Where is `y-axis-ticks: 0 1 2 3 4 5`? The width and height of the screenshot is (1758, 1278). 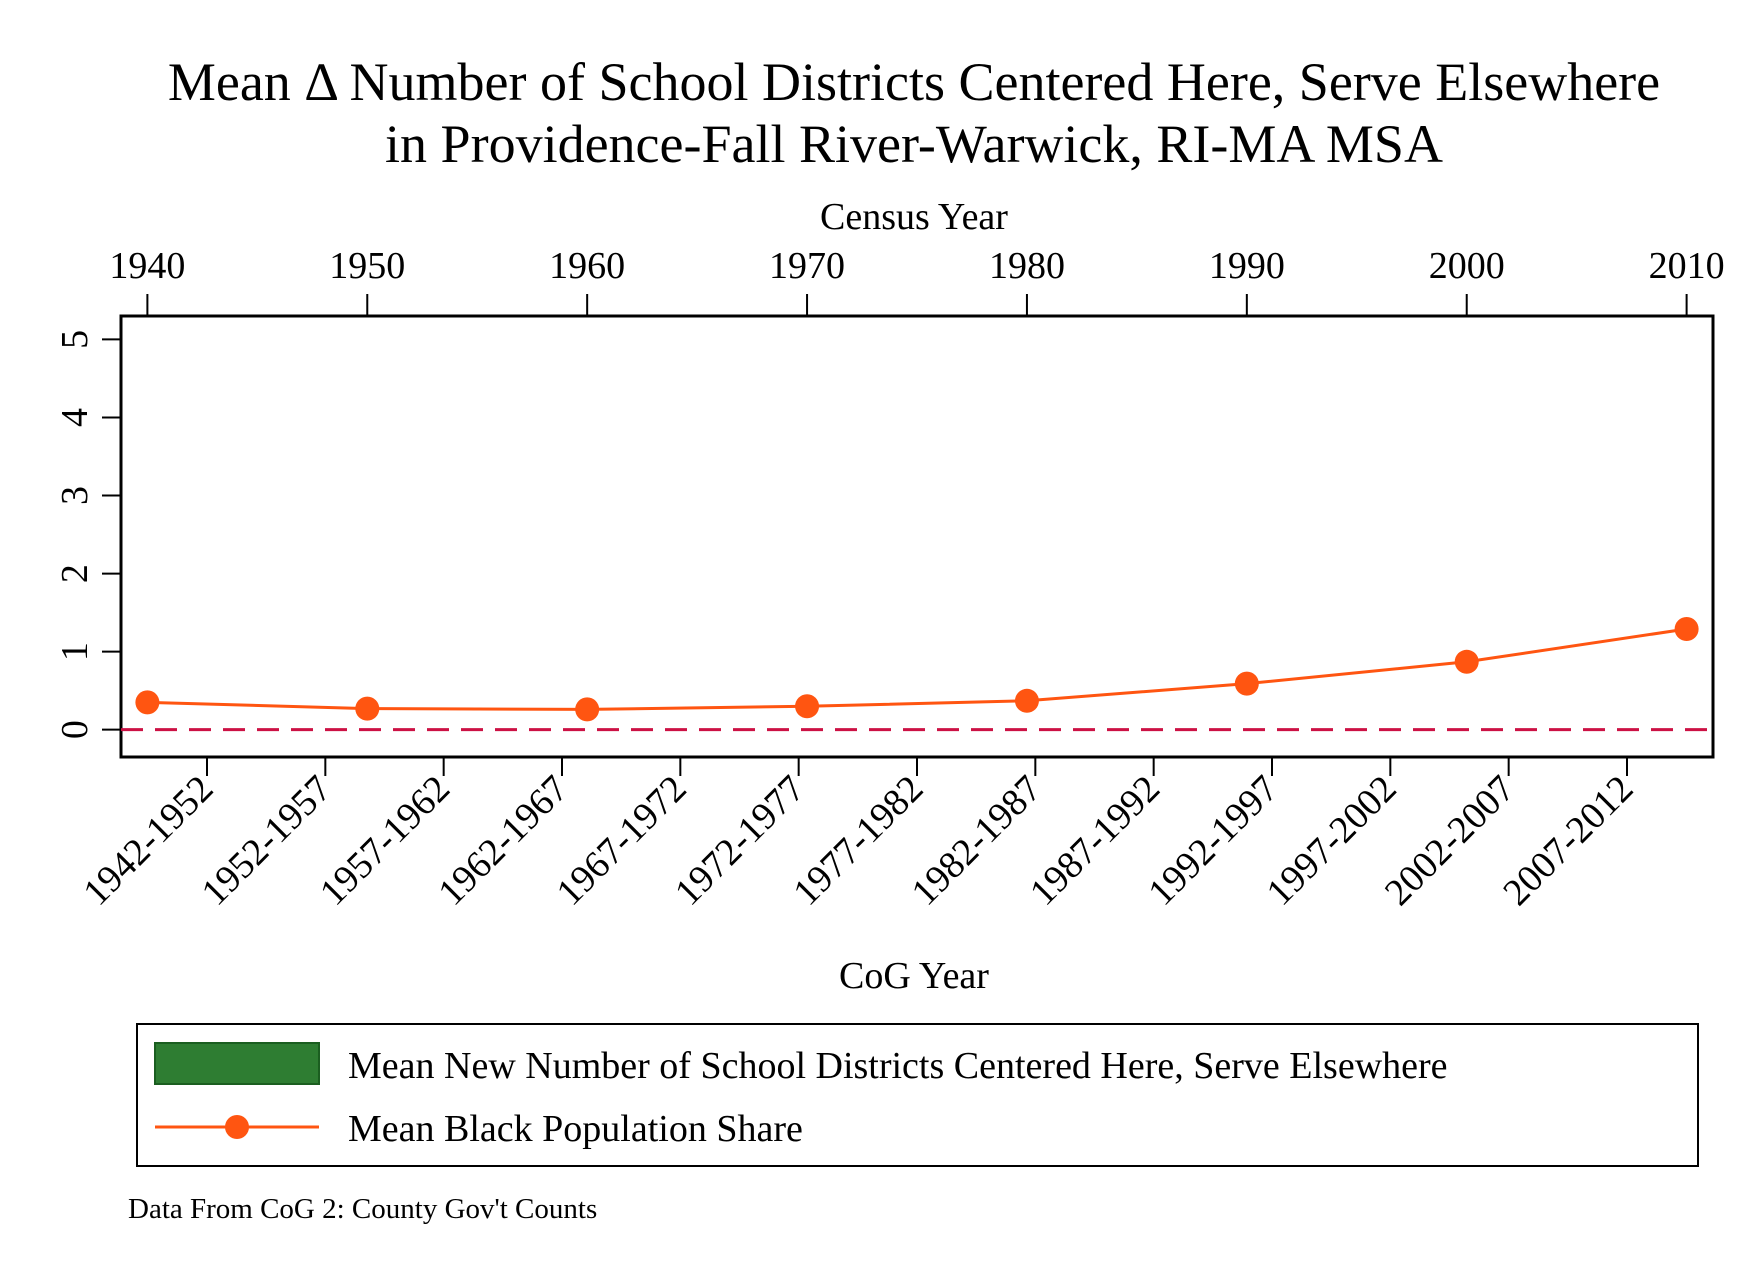 y-axis-ticks: 0 1 2 3 4 5 is located at coordinates (87, 534).